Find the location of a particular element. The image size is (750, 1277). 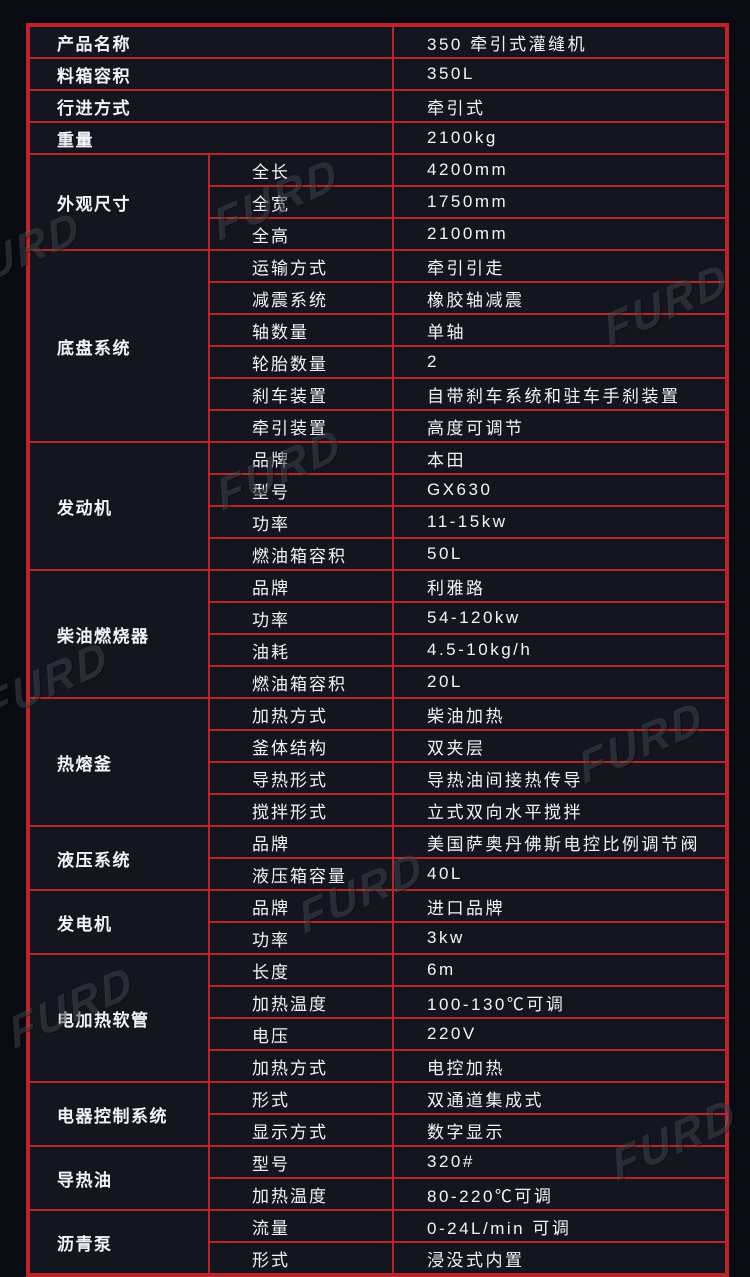

table-row: 功率 3kw is located at coordinates (378, 938).